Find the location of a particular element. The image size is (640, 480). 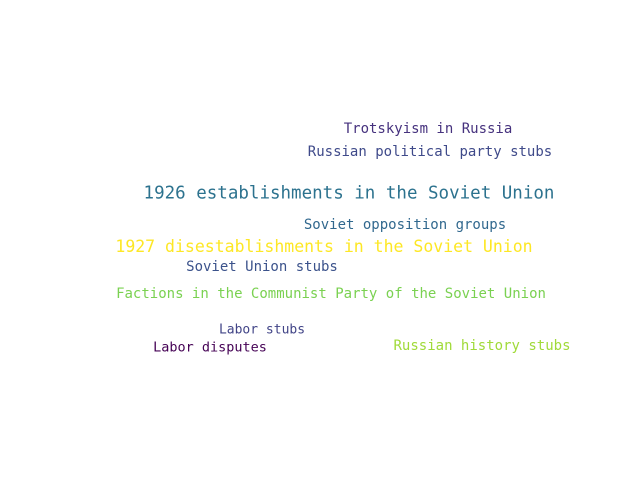

word-trotskyism-in-russia: Trotskyism in Russia is located at coordinates (428, 129).